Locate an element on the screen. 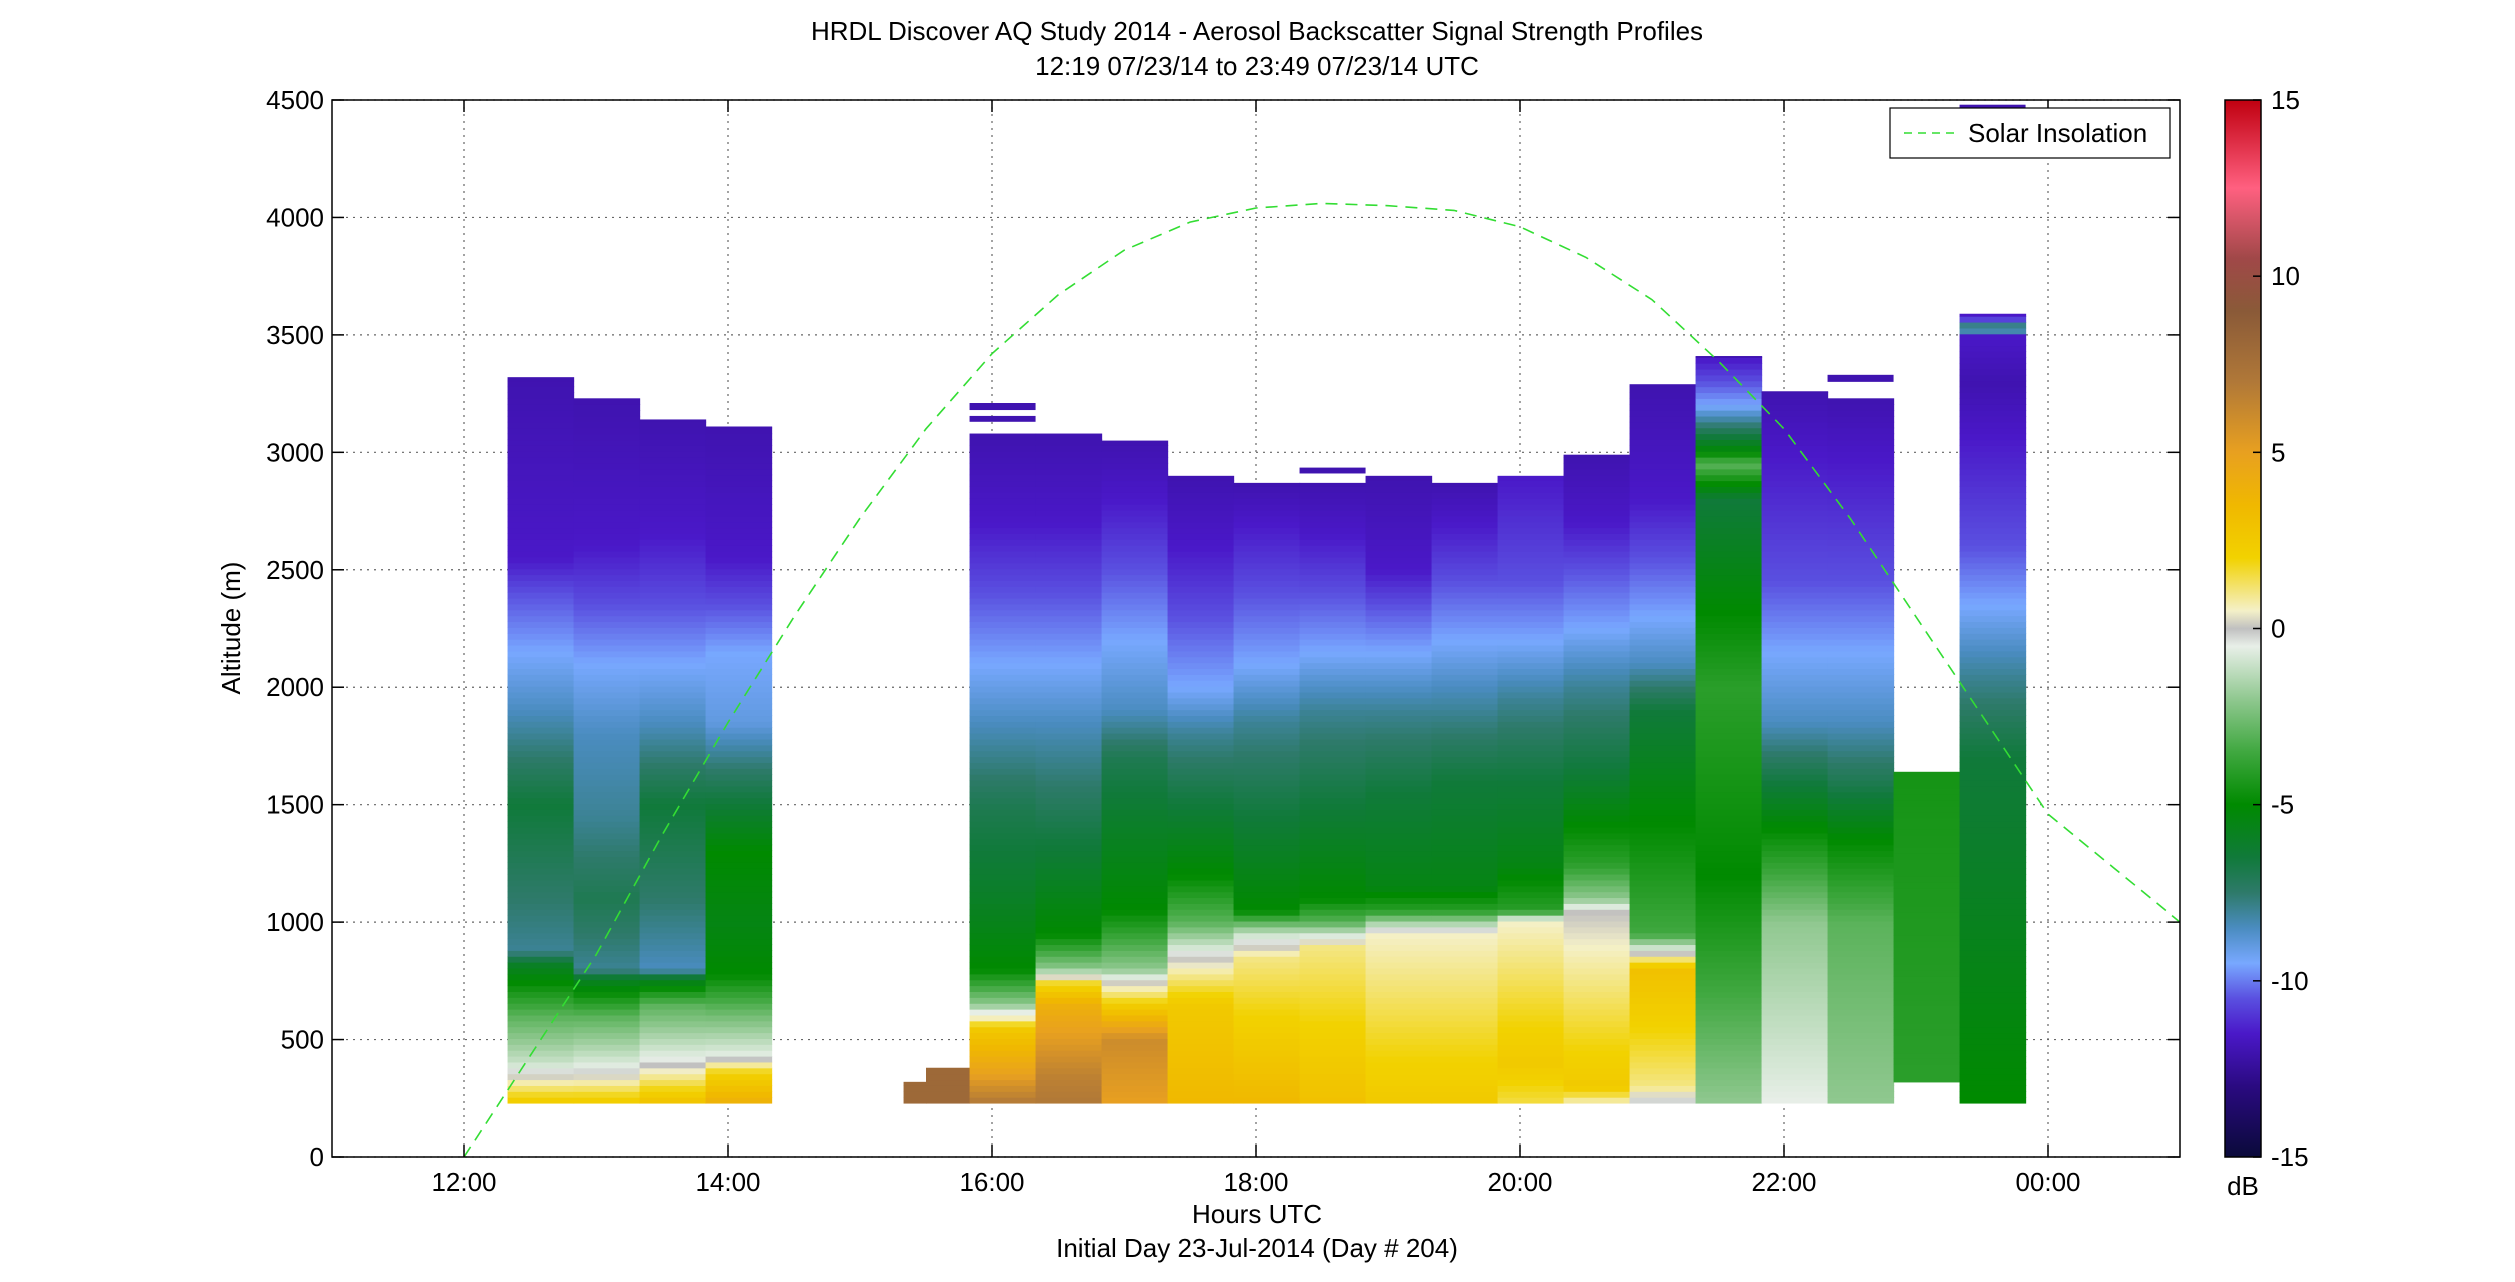 The width and height of the screenshot is (2515, 1282). profile-column is located at coordinates (541, 740).